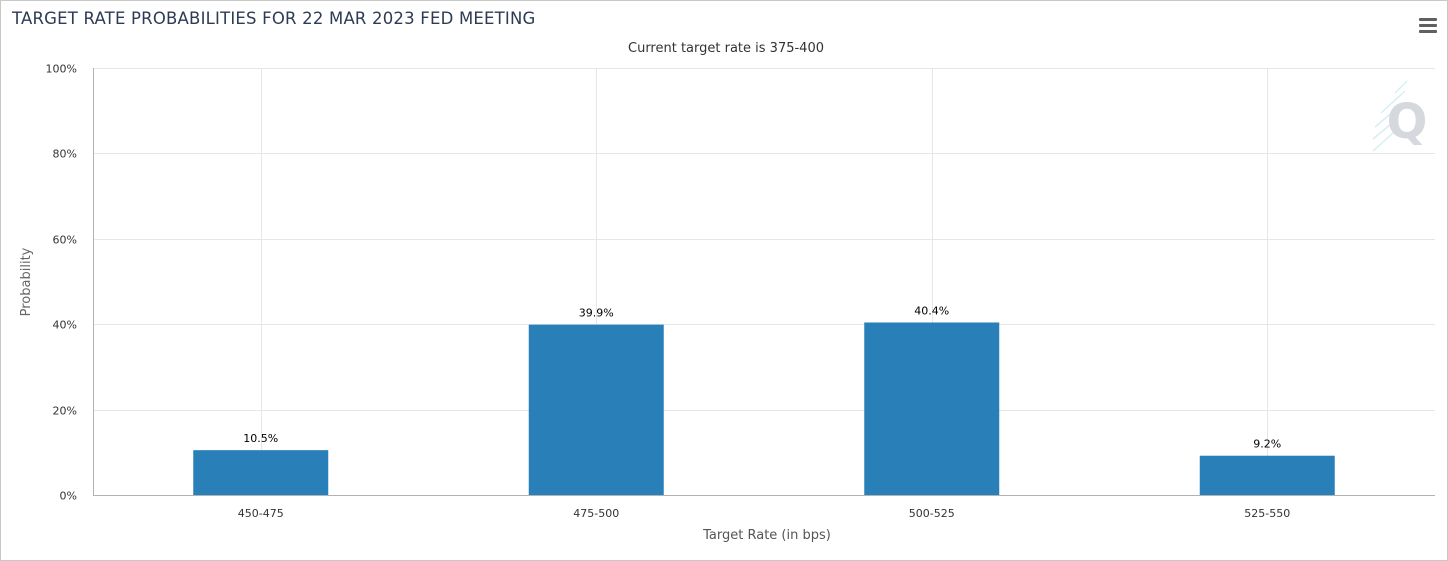  Describe the element at coordinates (1428, 25) in the screenshot. I see `hamburger-menu-icon` at that location.